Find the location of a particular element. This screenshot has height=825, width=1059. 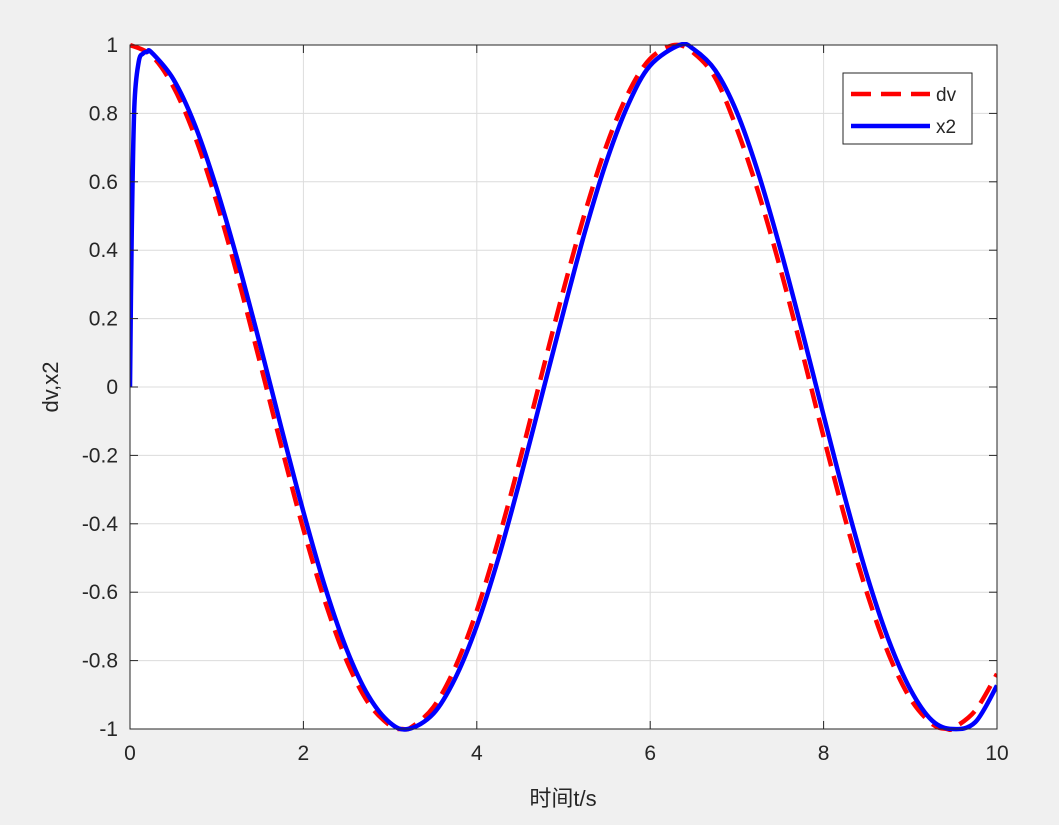

y-tick-label: -1 is located at coordinates (108, 729).